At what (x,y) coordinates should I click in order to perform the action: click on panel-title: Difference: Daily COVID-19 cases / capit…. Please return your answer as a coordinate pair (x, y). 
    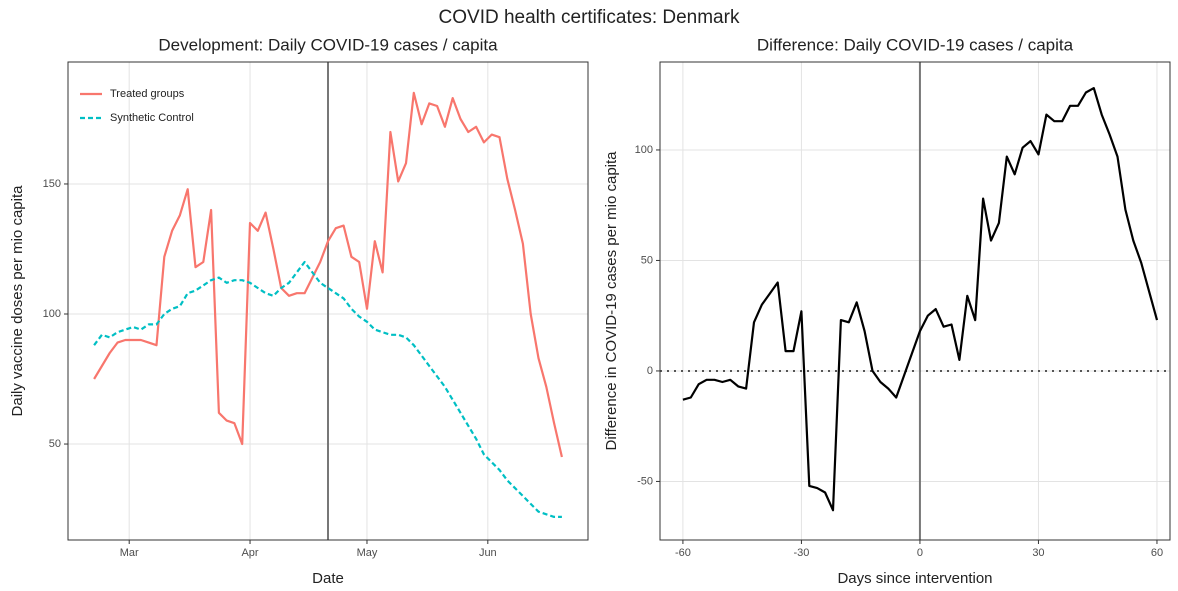
    Looking at the image, I should click on (915, 44).